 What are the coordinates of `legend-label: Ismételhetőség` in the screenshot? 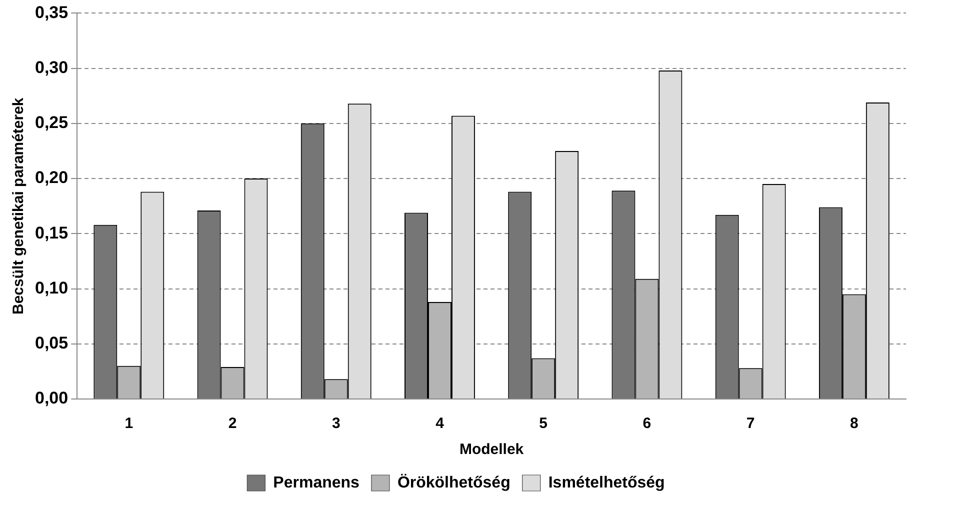 It's located at (606, 483).